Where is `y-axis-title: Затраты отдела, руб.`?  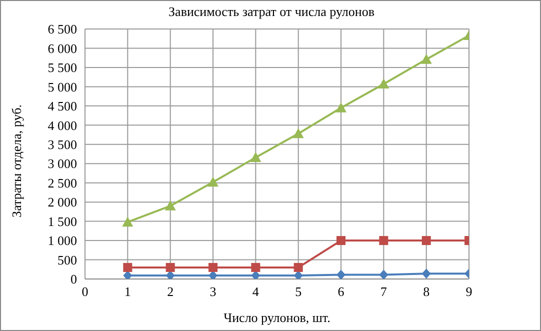
y-axis-title: Затраты отдела, руб. is located at coordinates (17, 161).